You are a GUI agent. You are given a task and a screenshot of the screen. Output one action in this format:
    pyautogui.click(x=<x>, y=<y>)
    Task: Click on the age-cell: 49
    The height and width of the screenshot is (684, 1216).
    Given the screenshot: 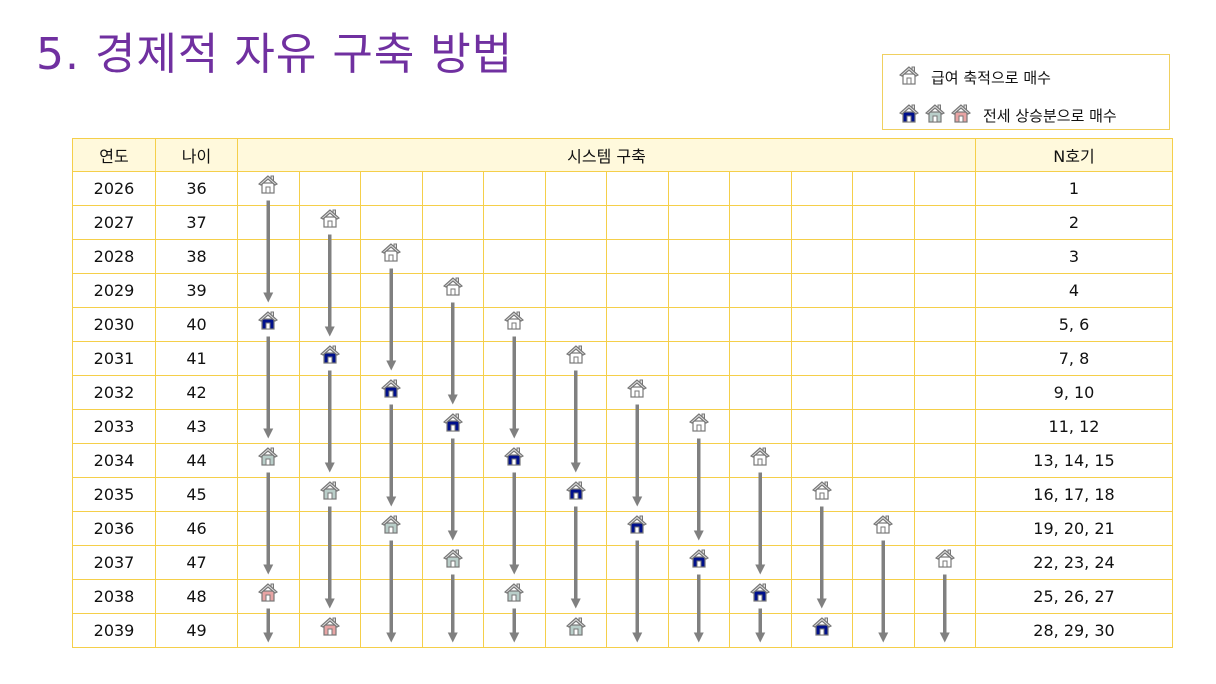 What is the action you would take?
    pyautogui.click(x=196, y=630)
    